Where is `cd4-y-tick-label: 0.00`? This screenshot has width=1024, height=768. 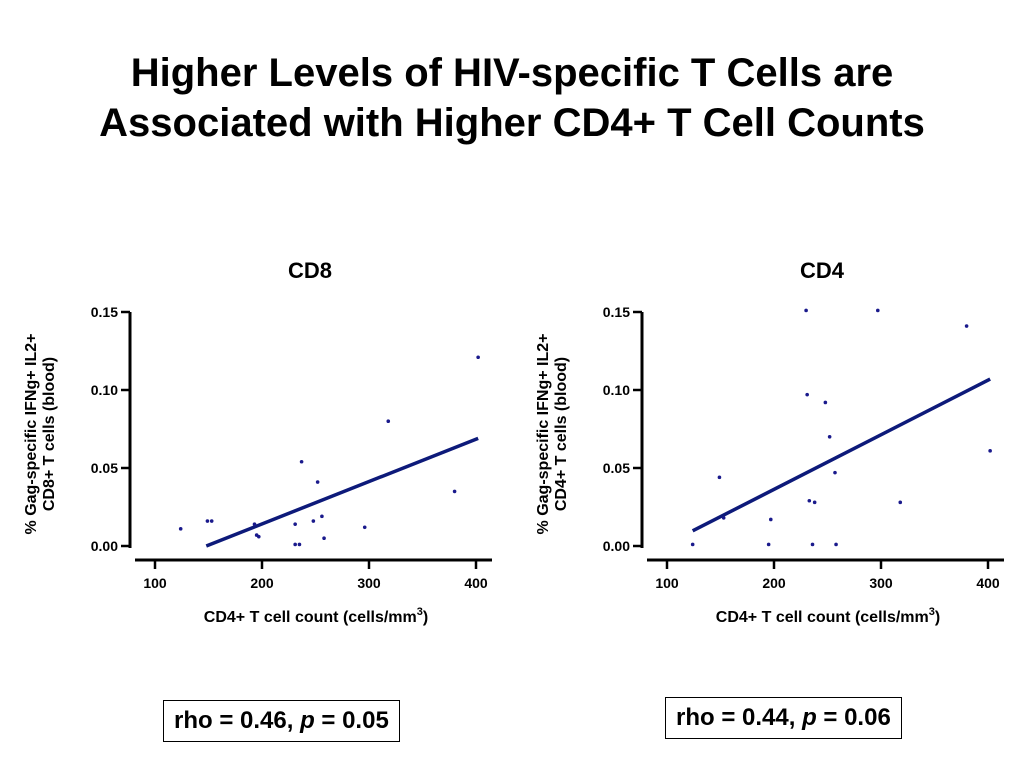
cd4-y-tick-label: 0.00 is located at coordinates (616, 546).